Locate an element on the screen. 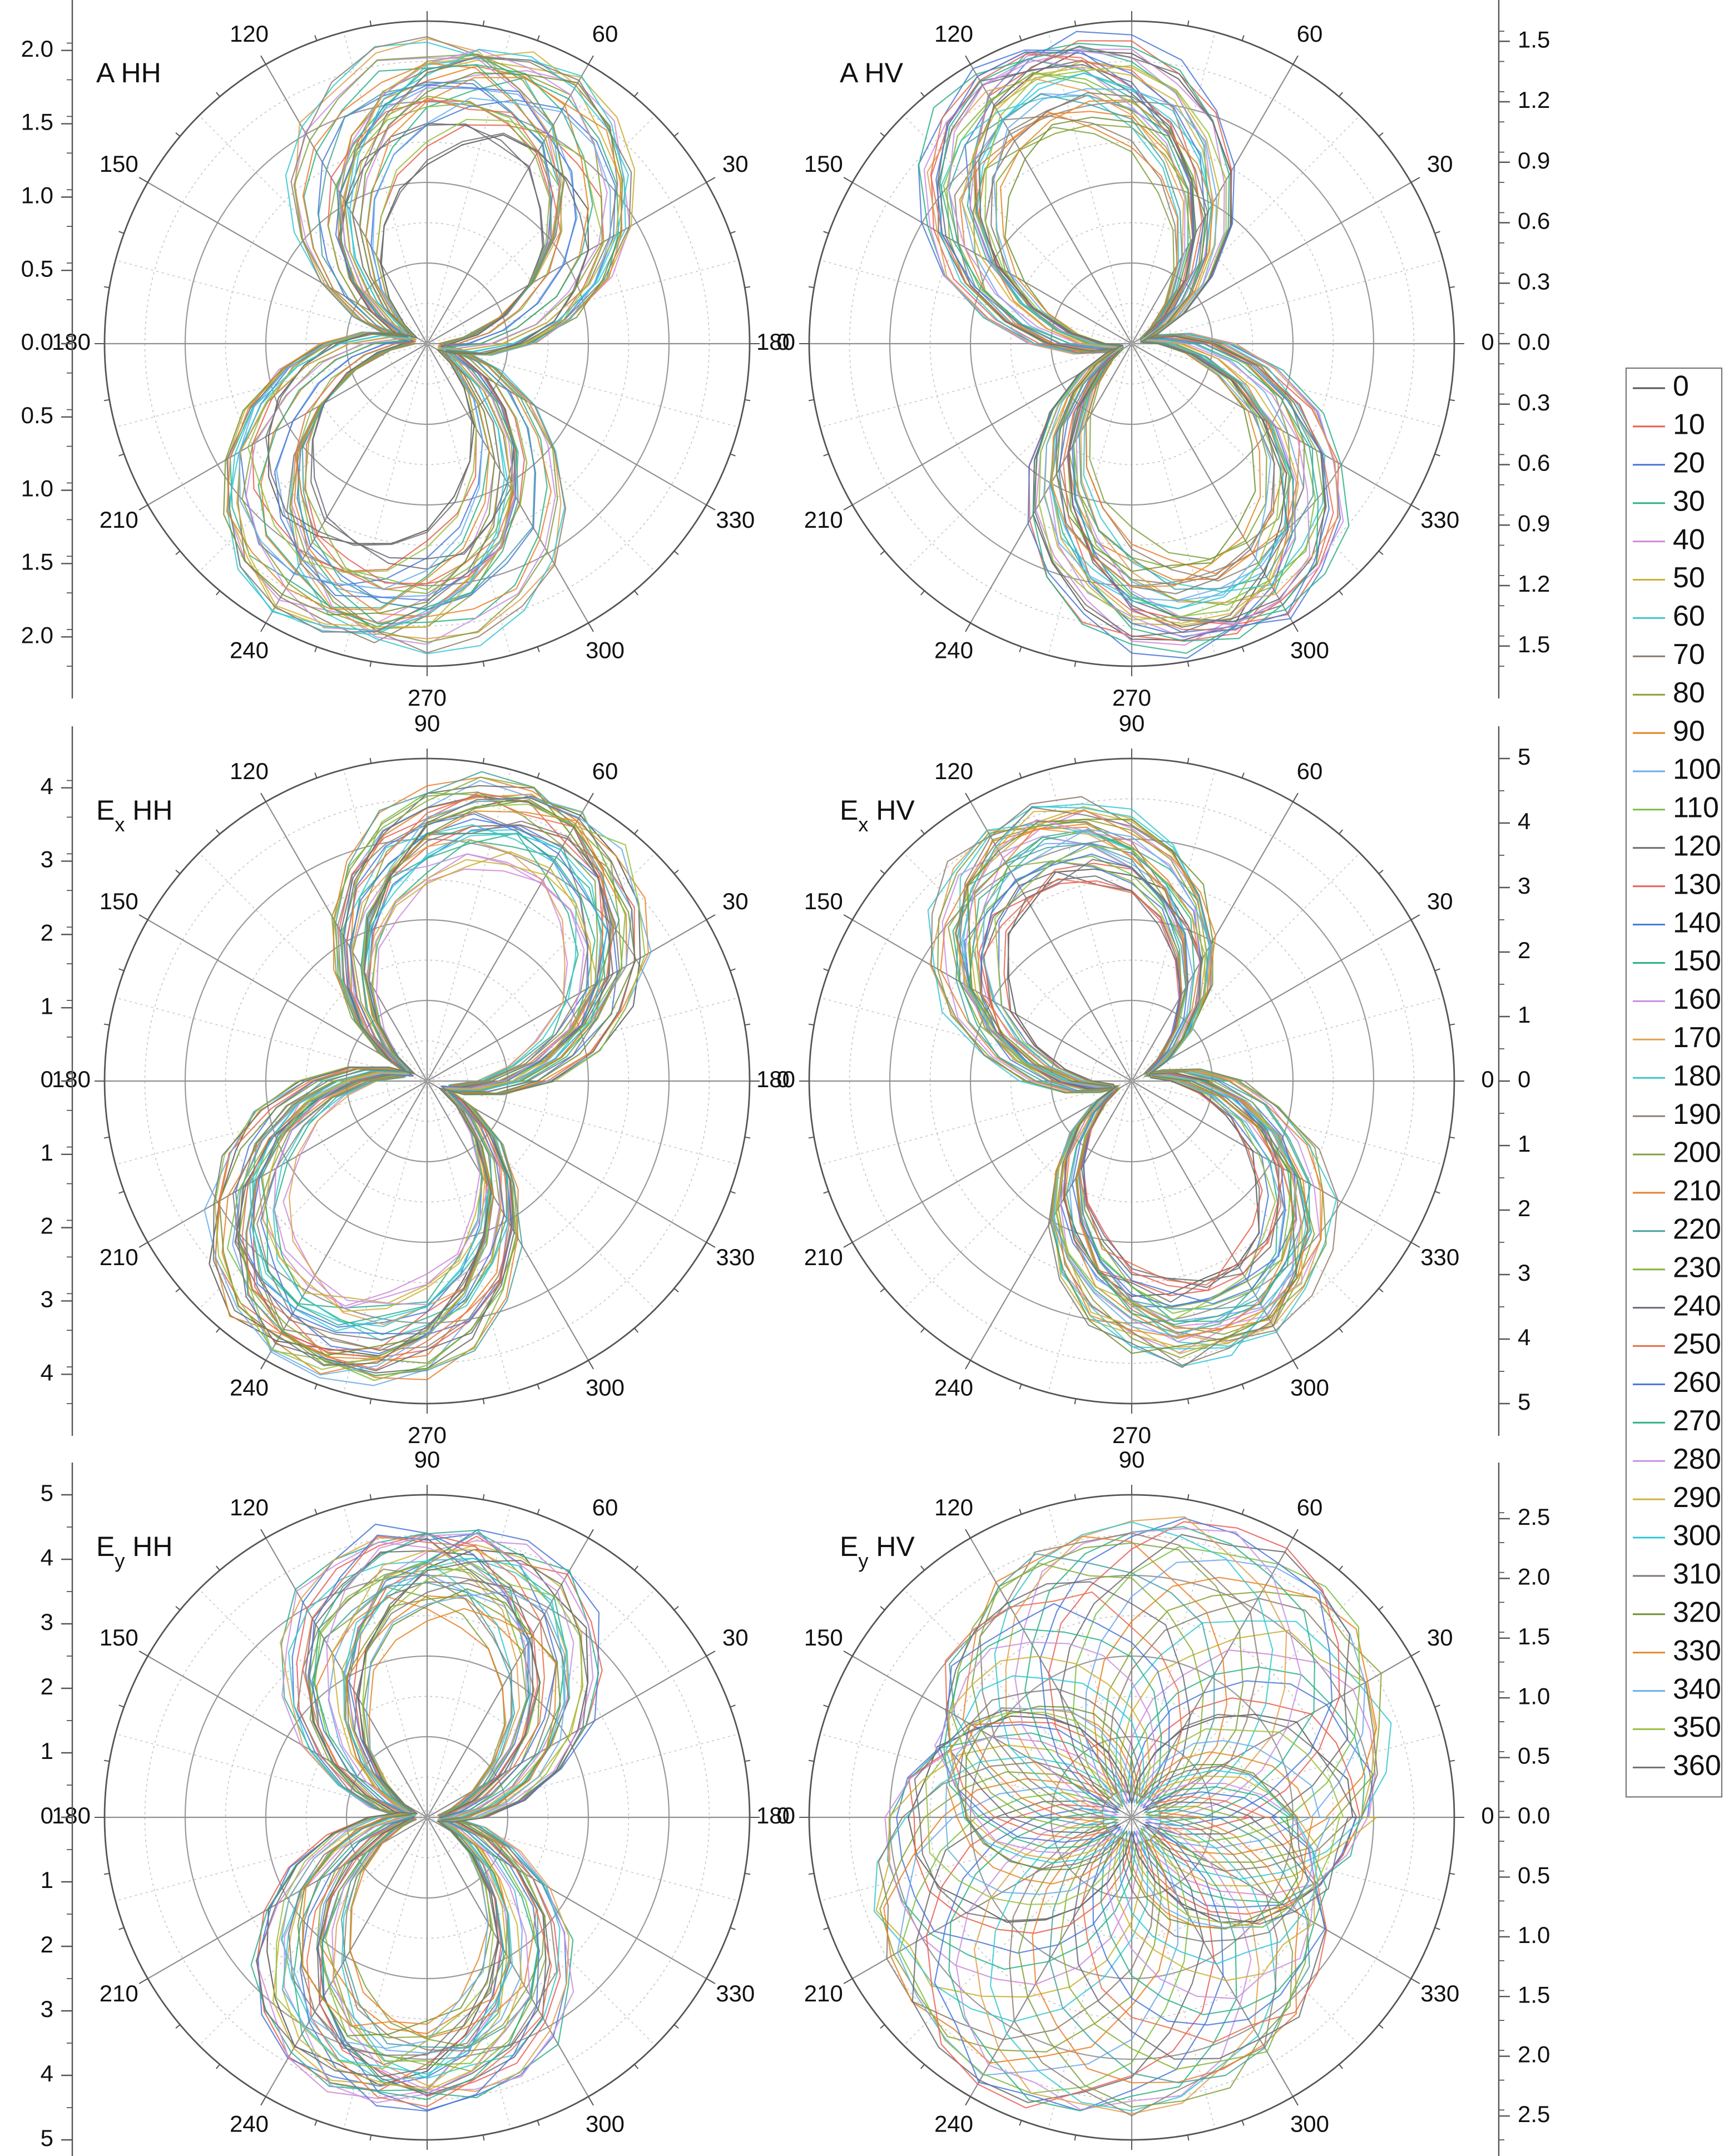 This screenshot has height=2156, width=1729. scale-tick-label: 1.2 is located at coordinates (1534, 584).